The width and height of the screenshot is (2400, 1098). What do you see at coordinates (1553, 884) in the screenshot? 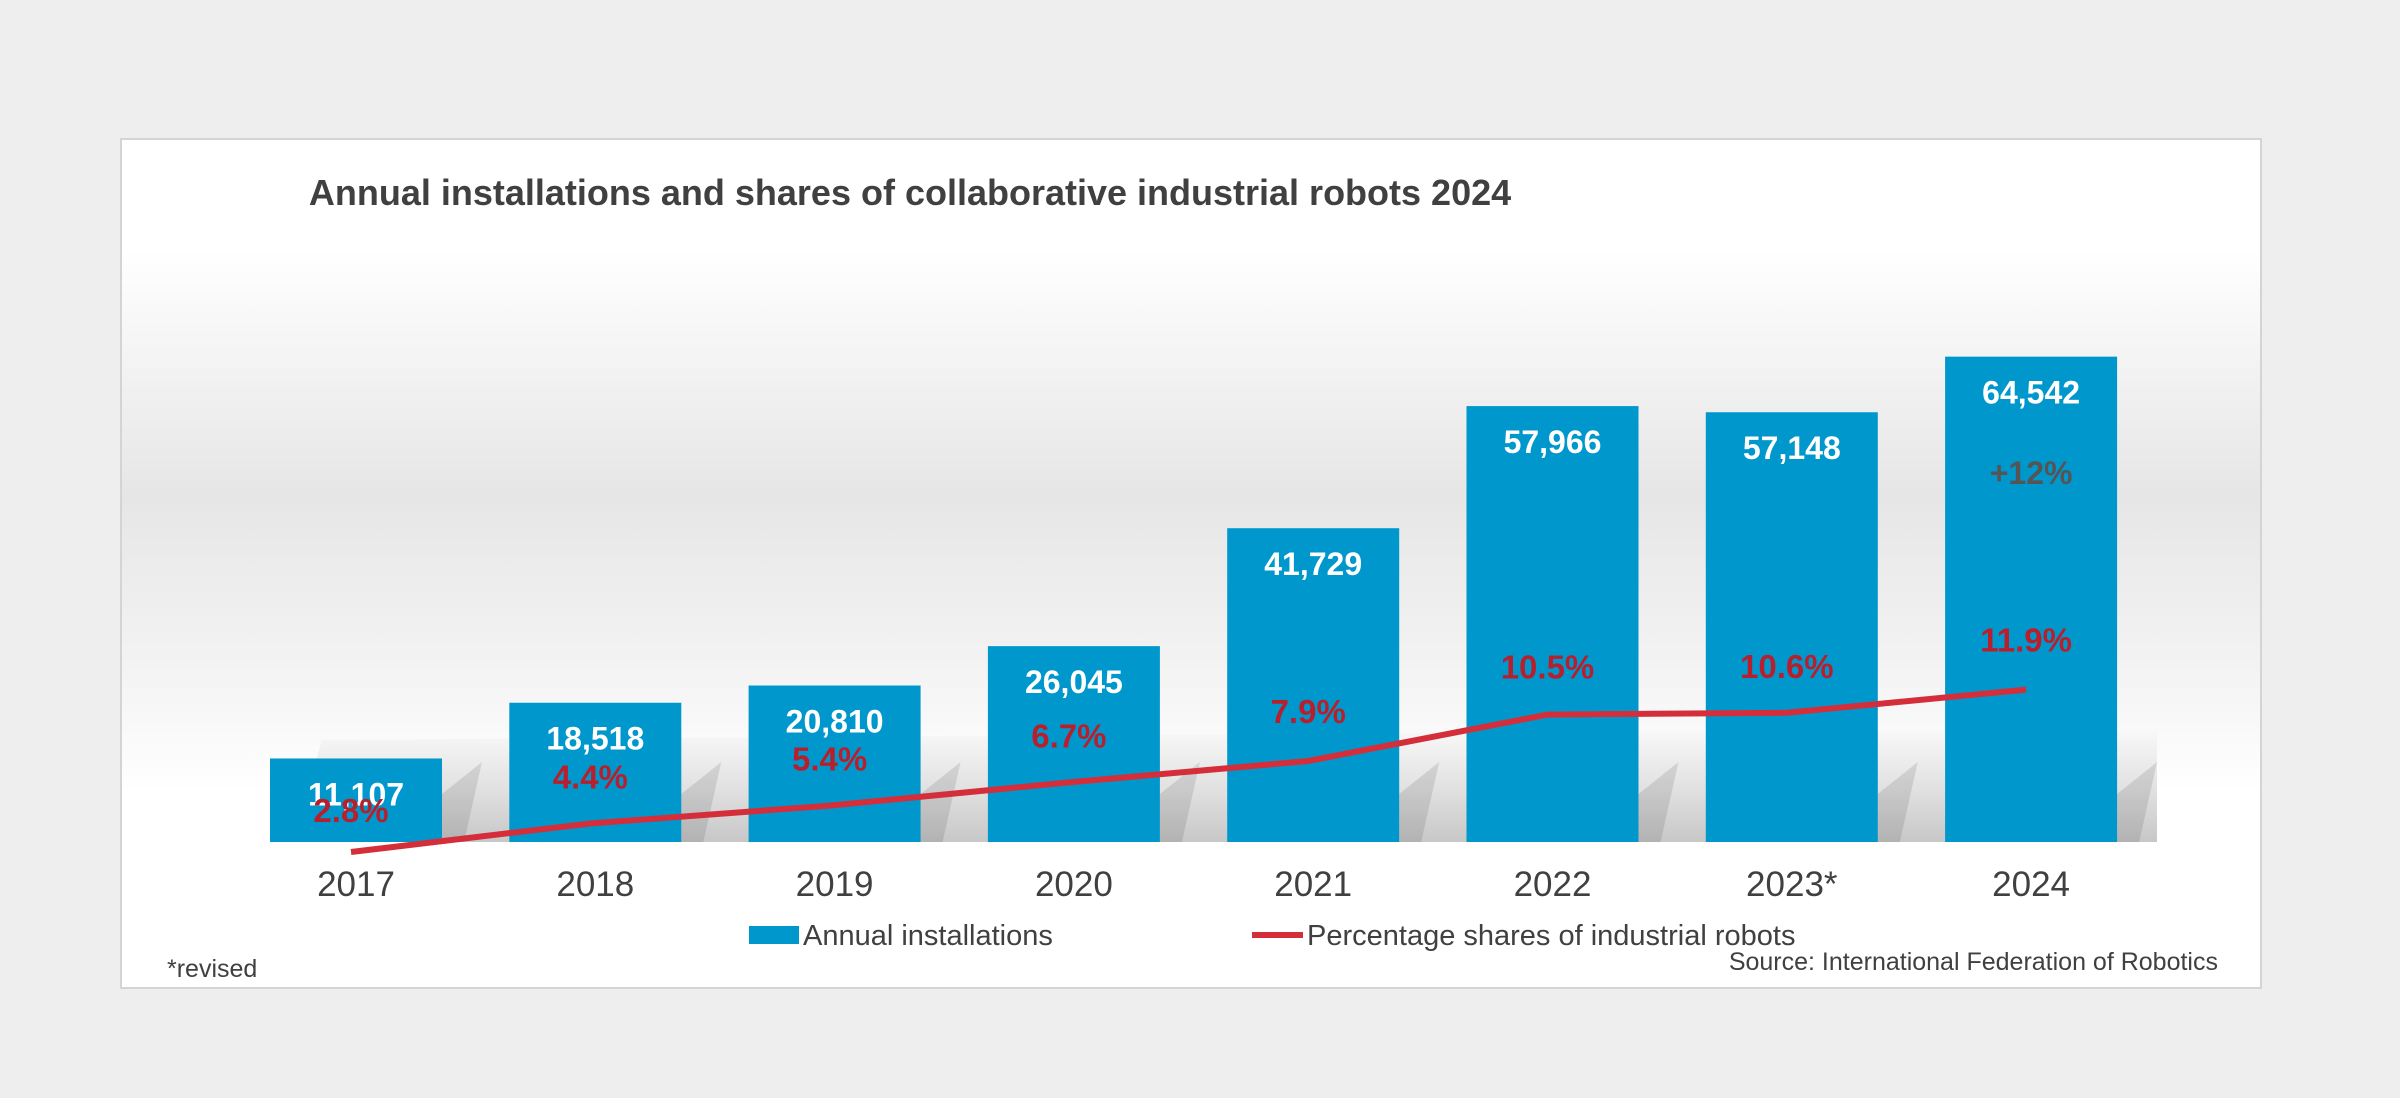
I see `x-tick-label: 2022` at bounding box center [1553, 884].